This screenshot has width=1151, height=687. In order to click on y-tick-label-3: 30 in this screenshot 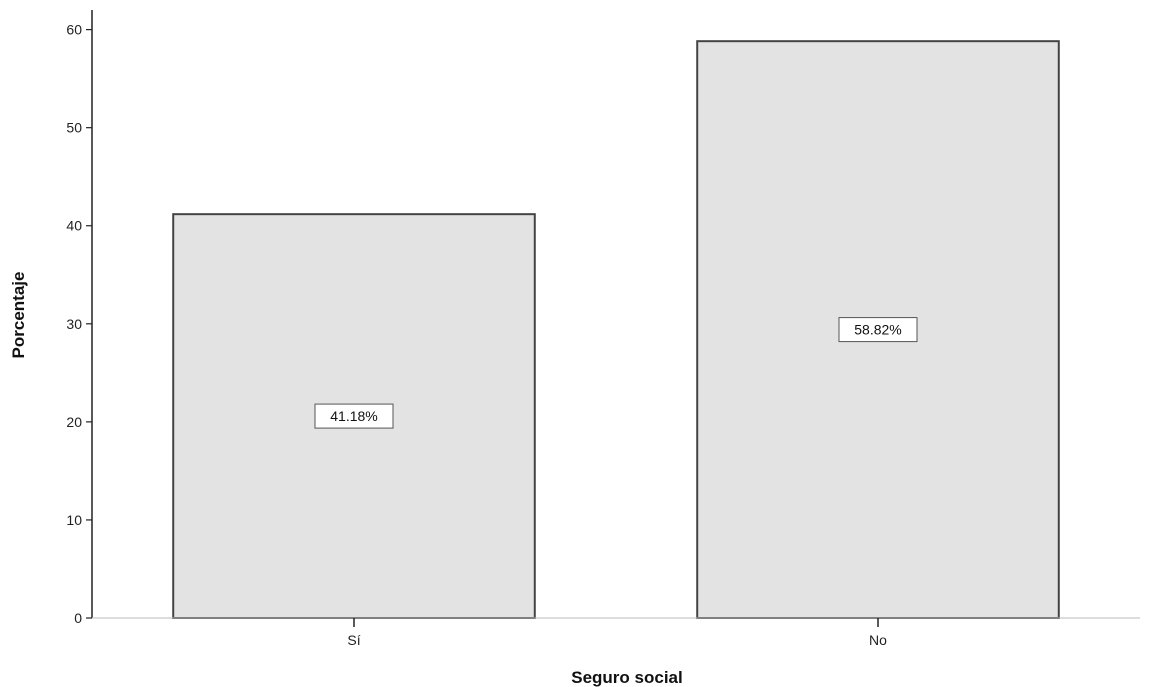, I will do `click(74, 324)`.